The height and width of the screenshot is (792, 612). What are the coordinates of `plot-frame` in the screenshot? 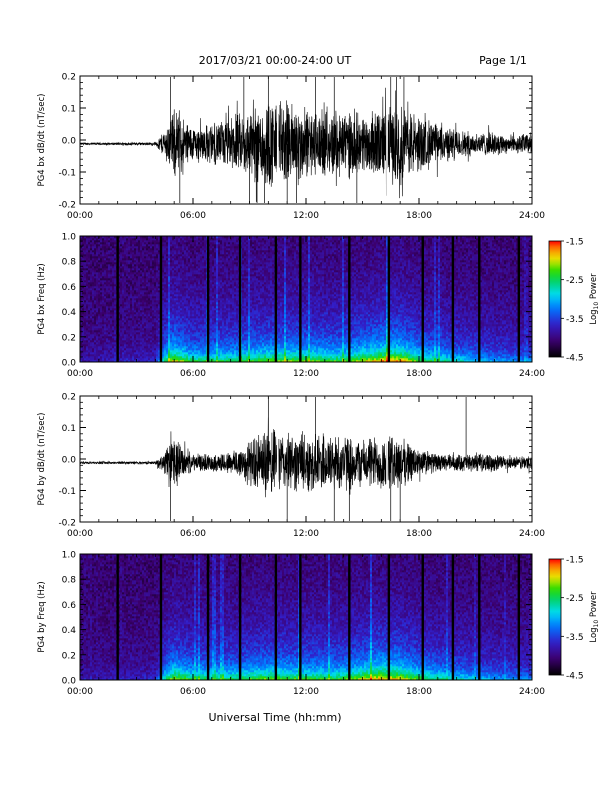 It's located at (306, 140).